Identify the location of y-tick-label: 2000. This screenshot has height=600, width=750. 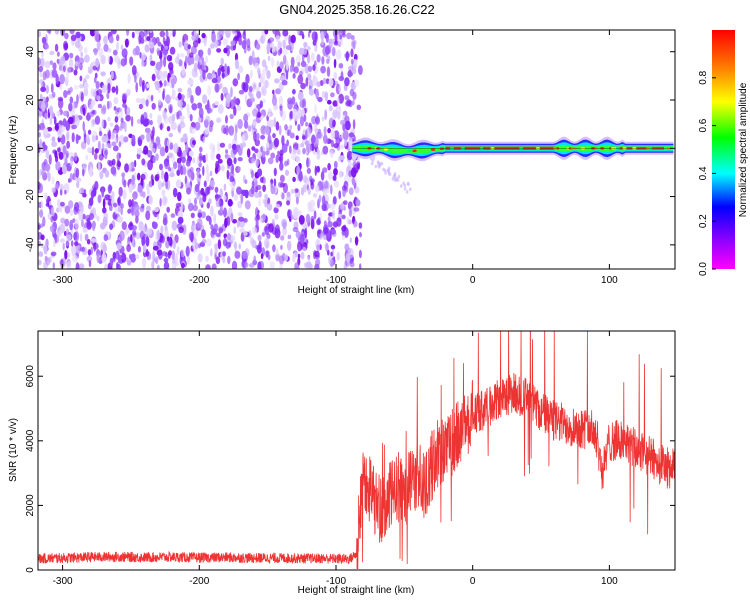
(30, 505).